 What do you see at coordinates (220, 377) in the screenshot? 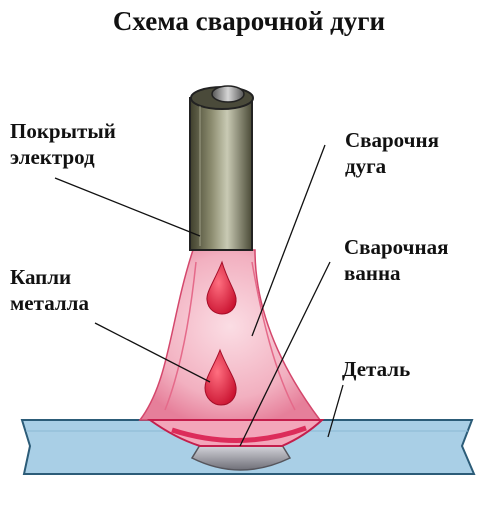
I see `droplet-lower` at bounding box center [220, 377].